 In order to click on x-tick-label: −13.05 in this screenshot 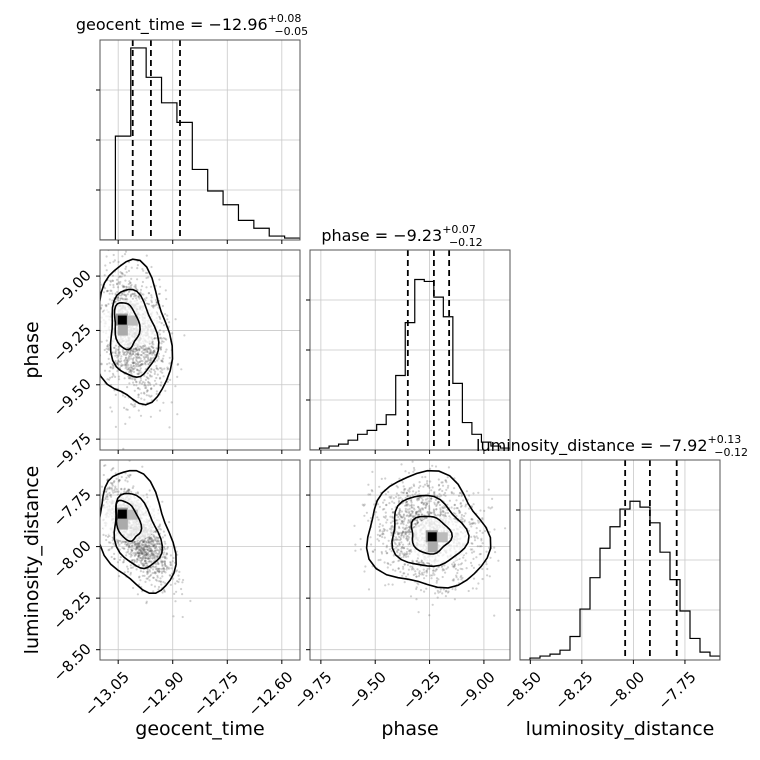, I will do `click(107, 694)`.